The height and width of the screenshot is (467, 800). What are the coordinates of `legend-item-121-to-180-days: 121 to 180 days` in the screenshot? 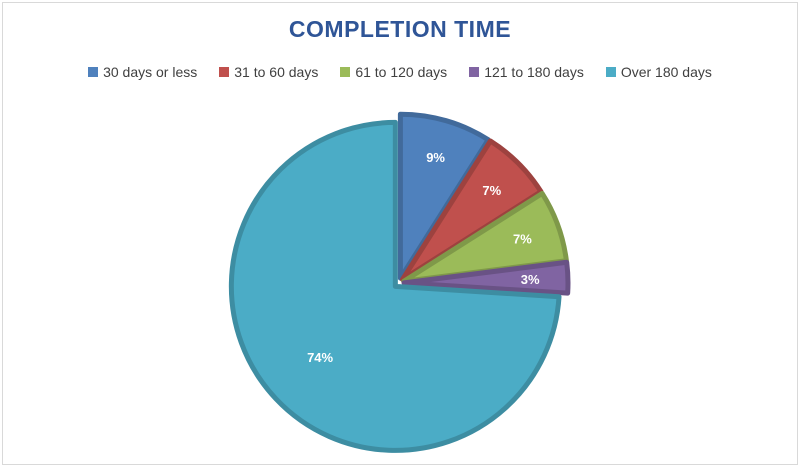 It's located at (526, 72).